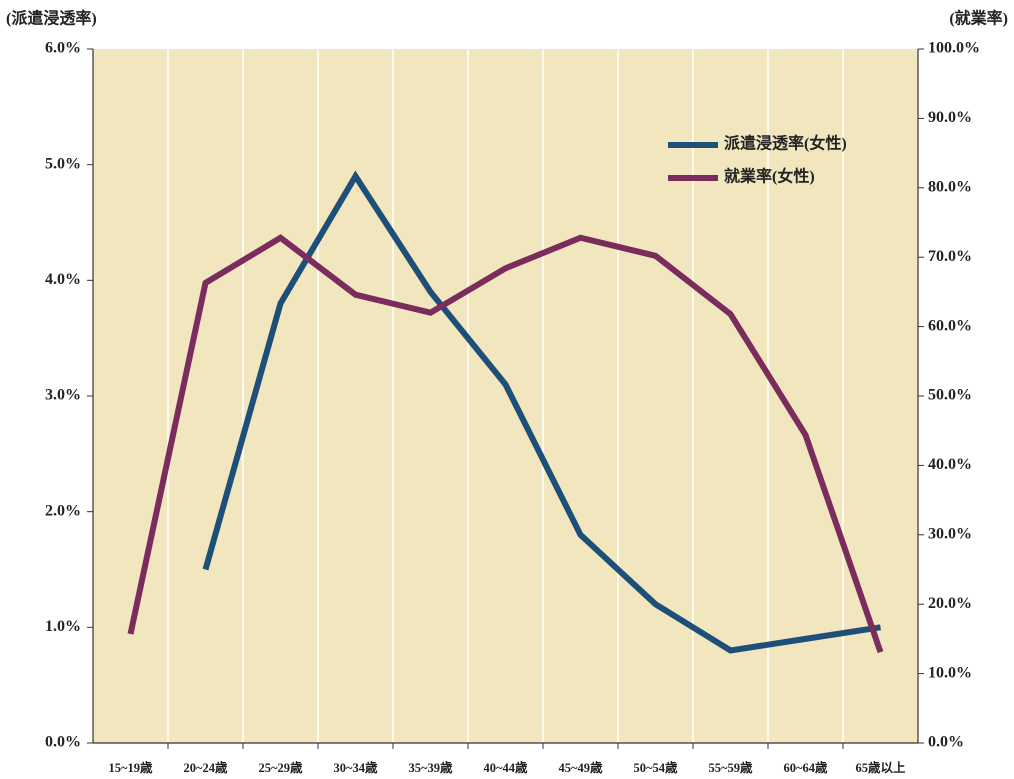  Describe the element at coordinates (280, 767) in the screenshot. I see `x-tick-label: 25~29歳` at that location.